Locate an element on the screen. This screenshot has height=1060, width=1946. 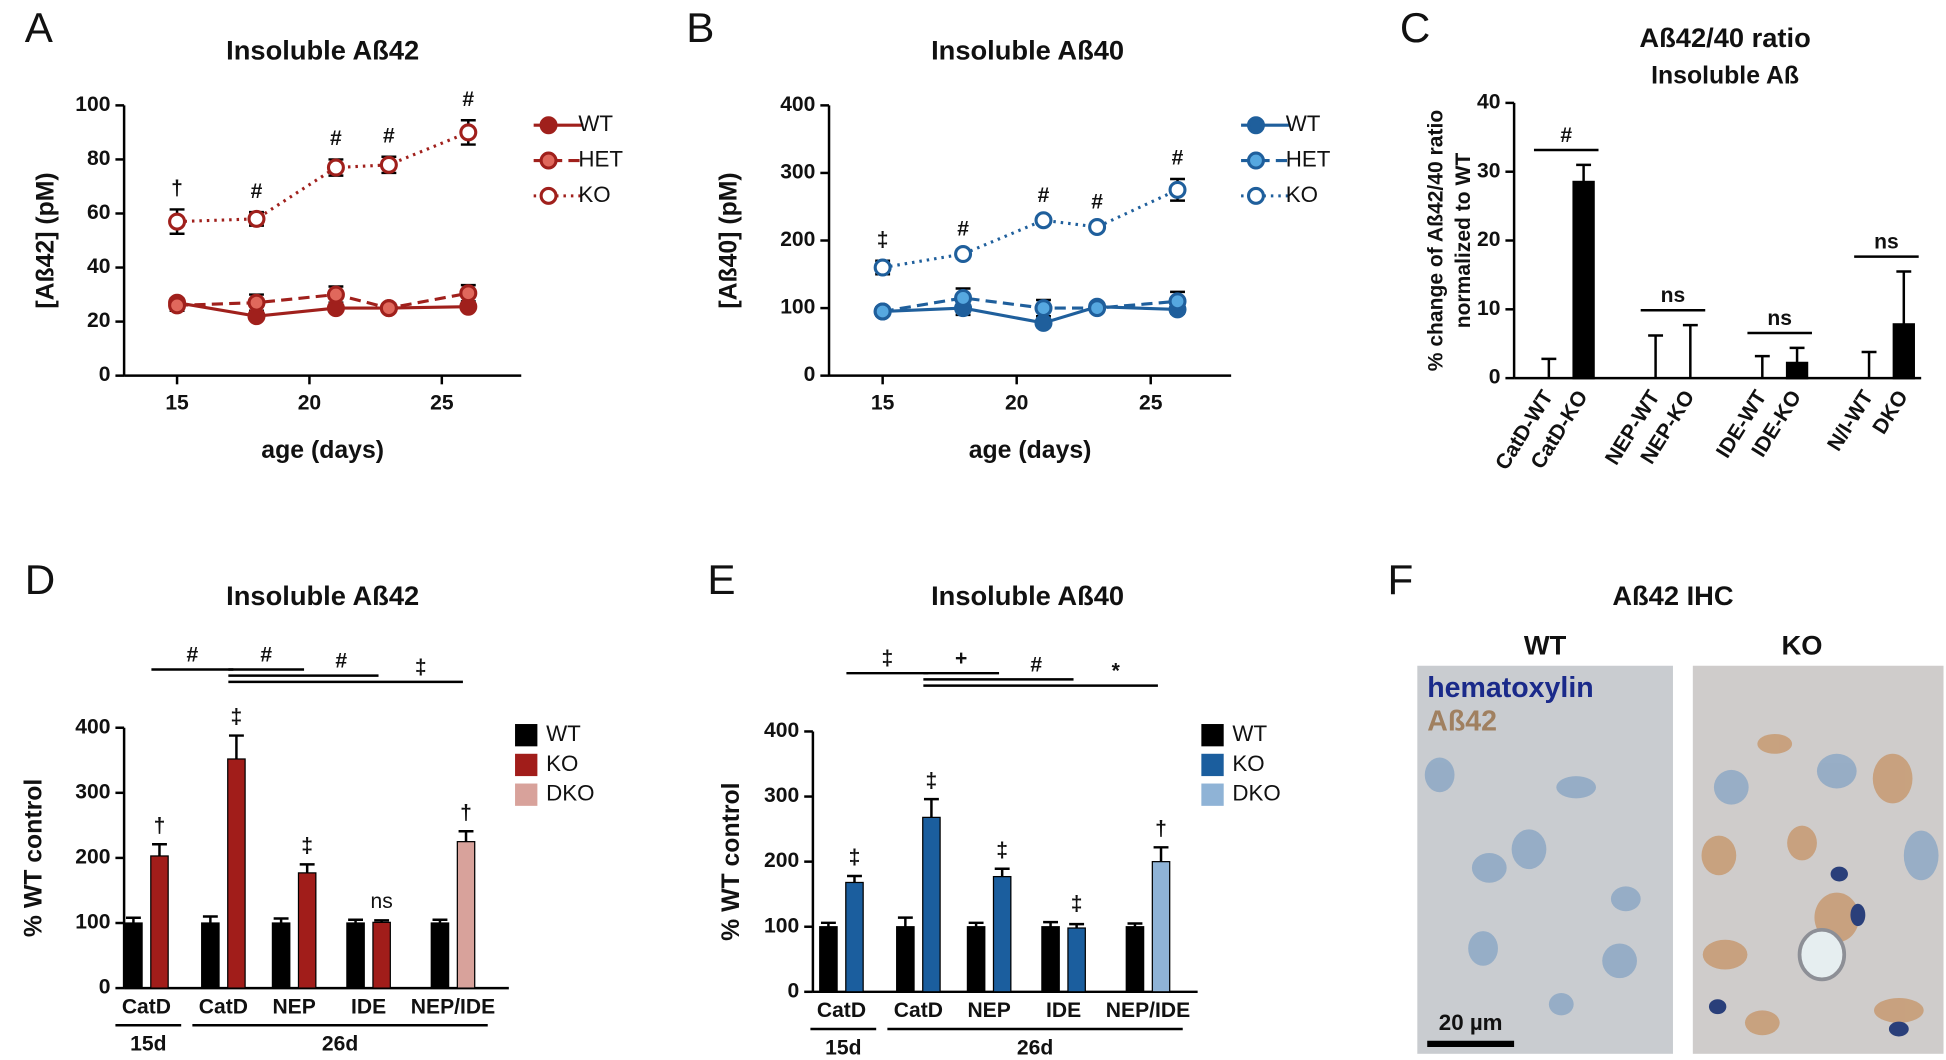
point-label: ‡ is located at coordinates (883, 240).